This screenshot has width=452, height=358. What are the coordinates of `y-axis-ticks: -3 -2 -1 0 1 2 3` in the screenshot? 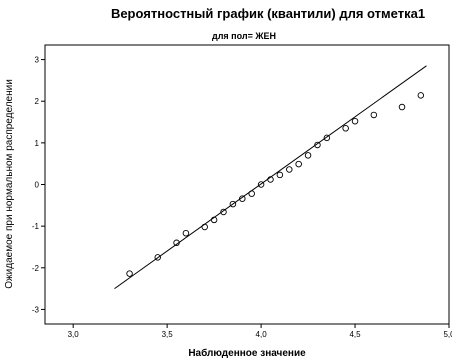 It's located at (38, 185).